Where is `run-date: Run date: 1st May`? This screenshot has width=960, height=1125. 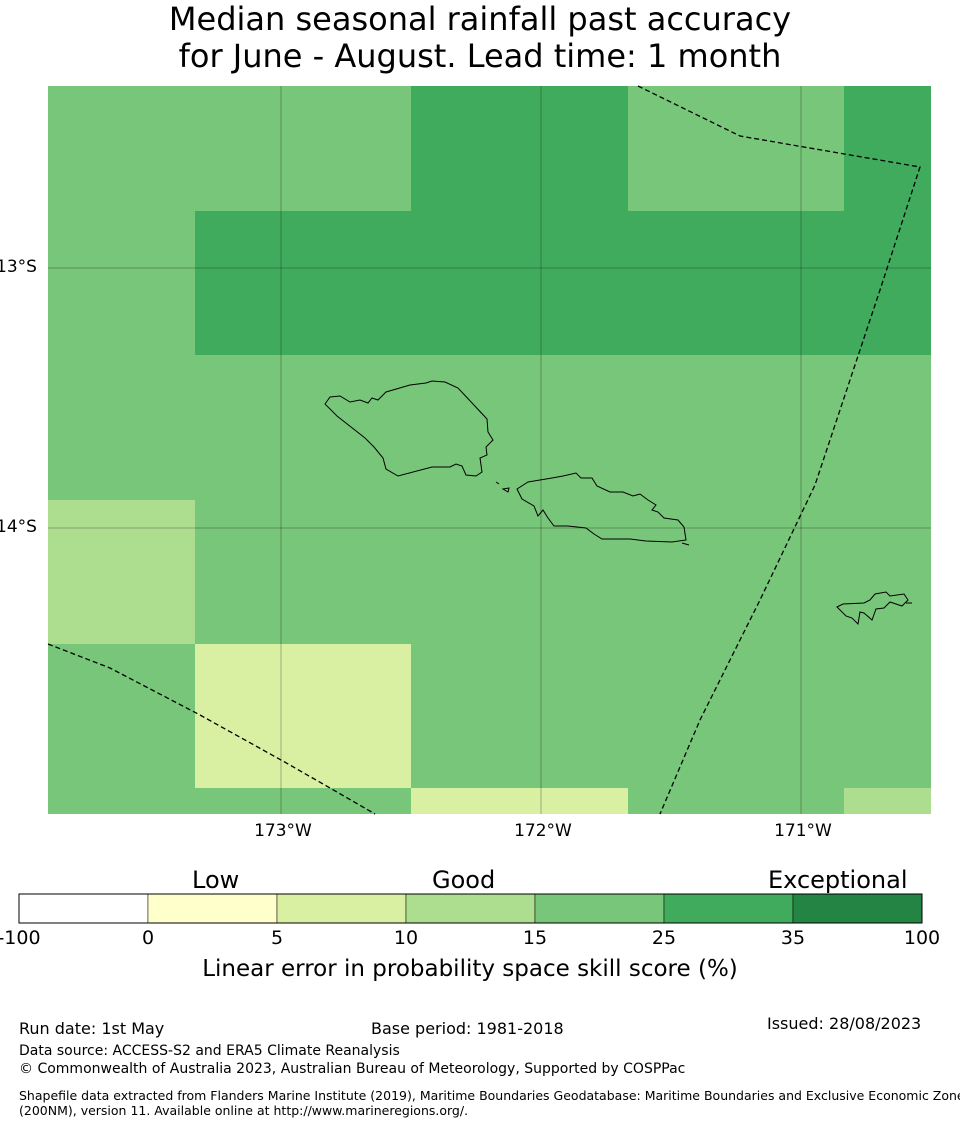 run-date: Run date: 1st May is located at coordinates (92, 1028).